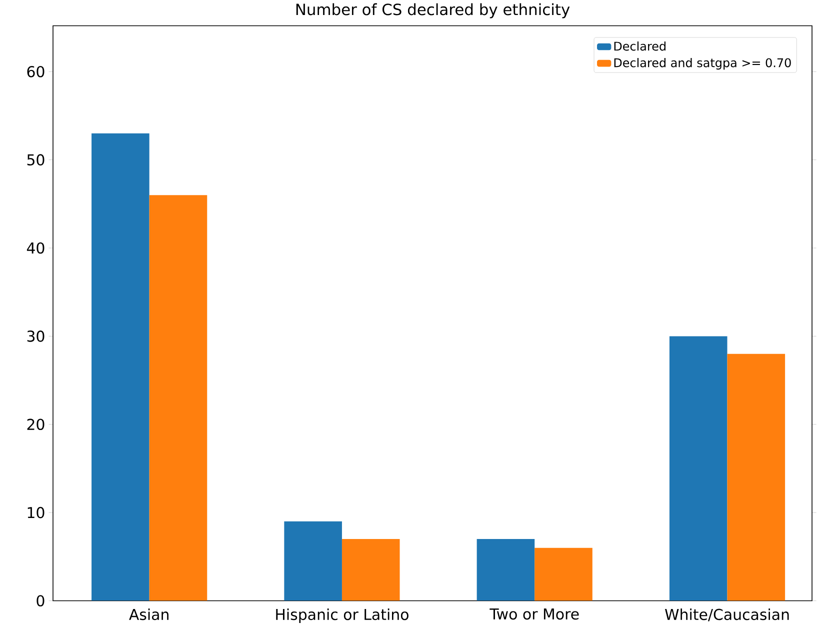  I want to click on x-tick-label: Hispanic or Latino, so click(342, 616).